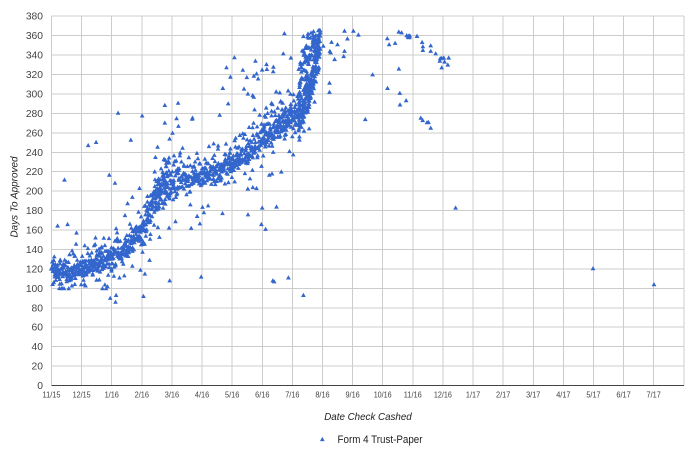 Image resolution: width=690 pixels, height=456 pixels. I want to click on svg-text: 3/17, so click(533, 394).